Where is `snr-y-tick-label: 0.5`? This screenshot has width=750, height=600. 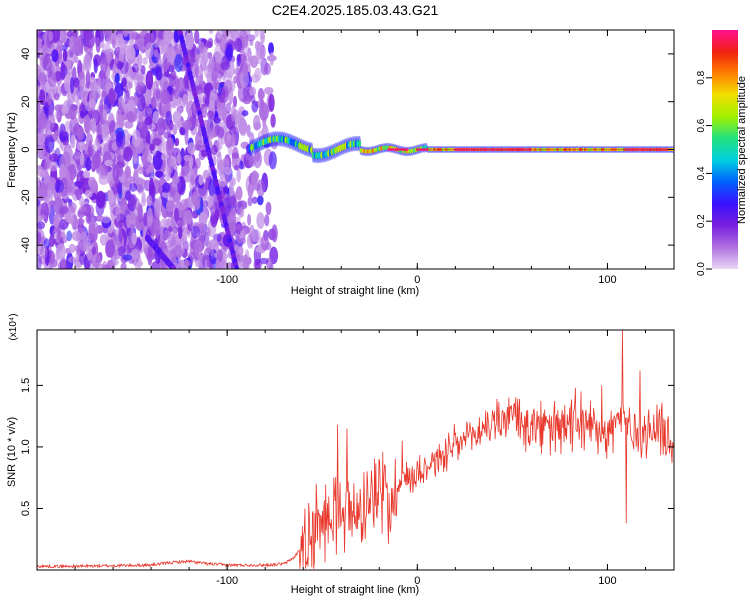
snr-y-tick-label: 0.5 is located at coordinates (26, 508).